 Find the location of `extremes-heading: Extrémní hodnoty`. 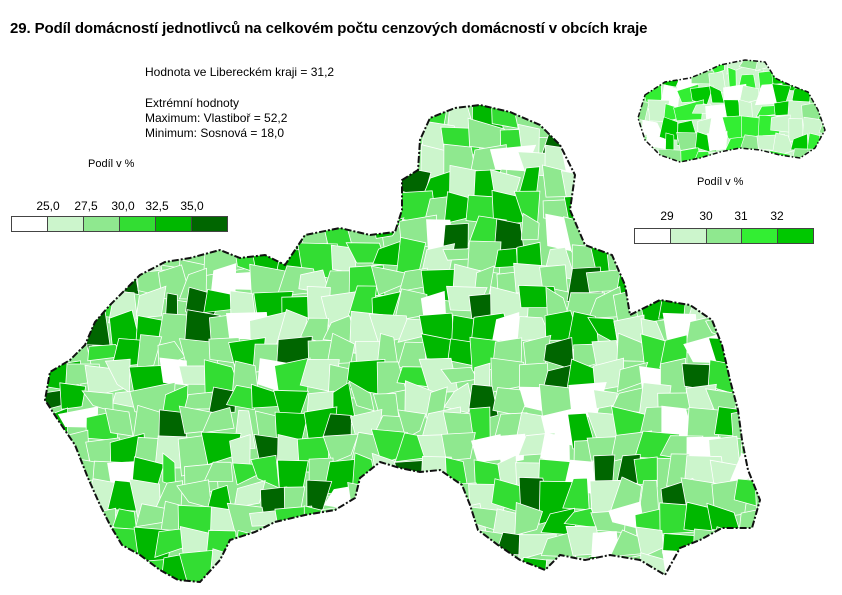

extremes-heading: Extrémní hodnoty is located at coordinates (192, 103).